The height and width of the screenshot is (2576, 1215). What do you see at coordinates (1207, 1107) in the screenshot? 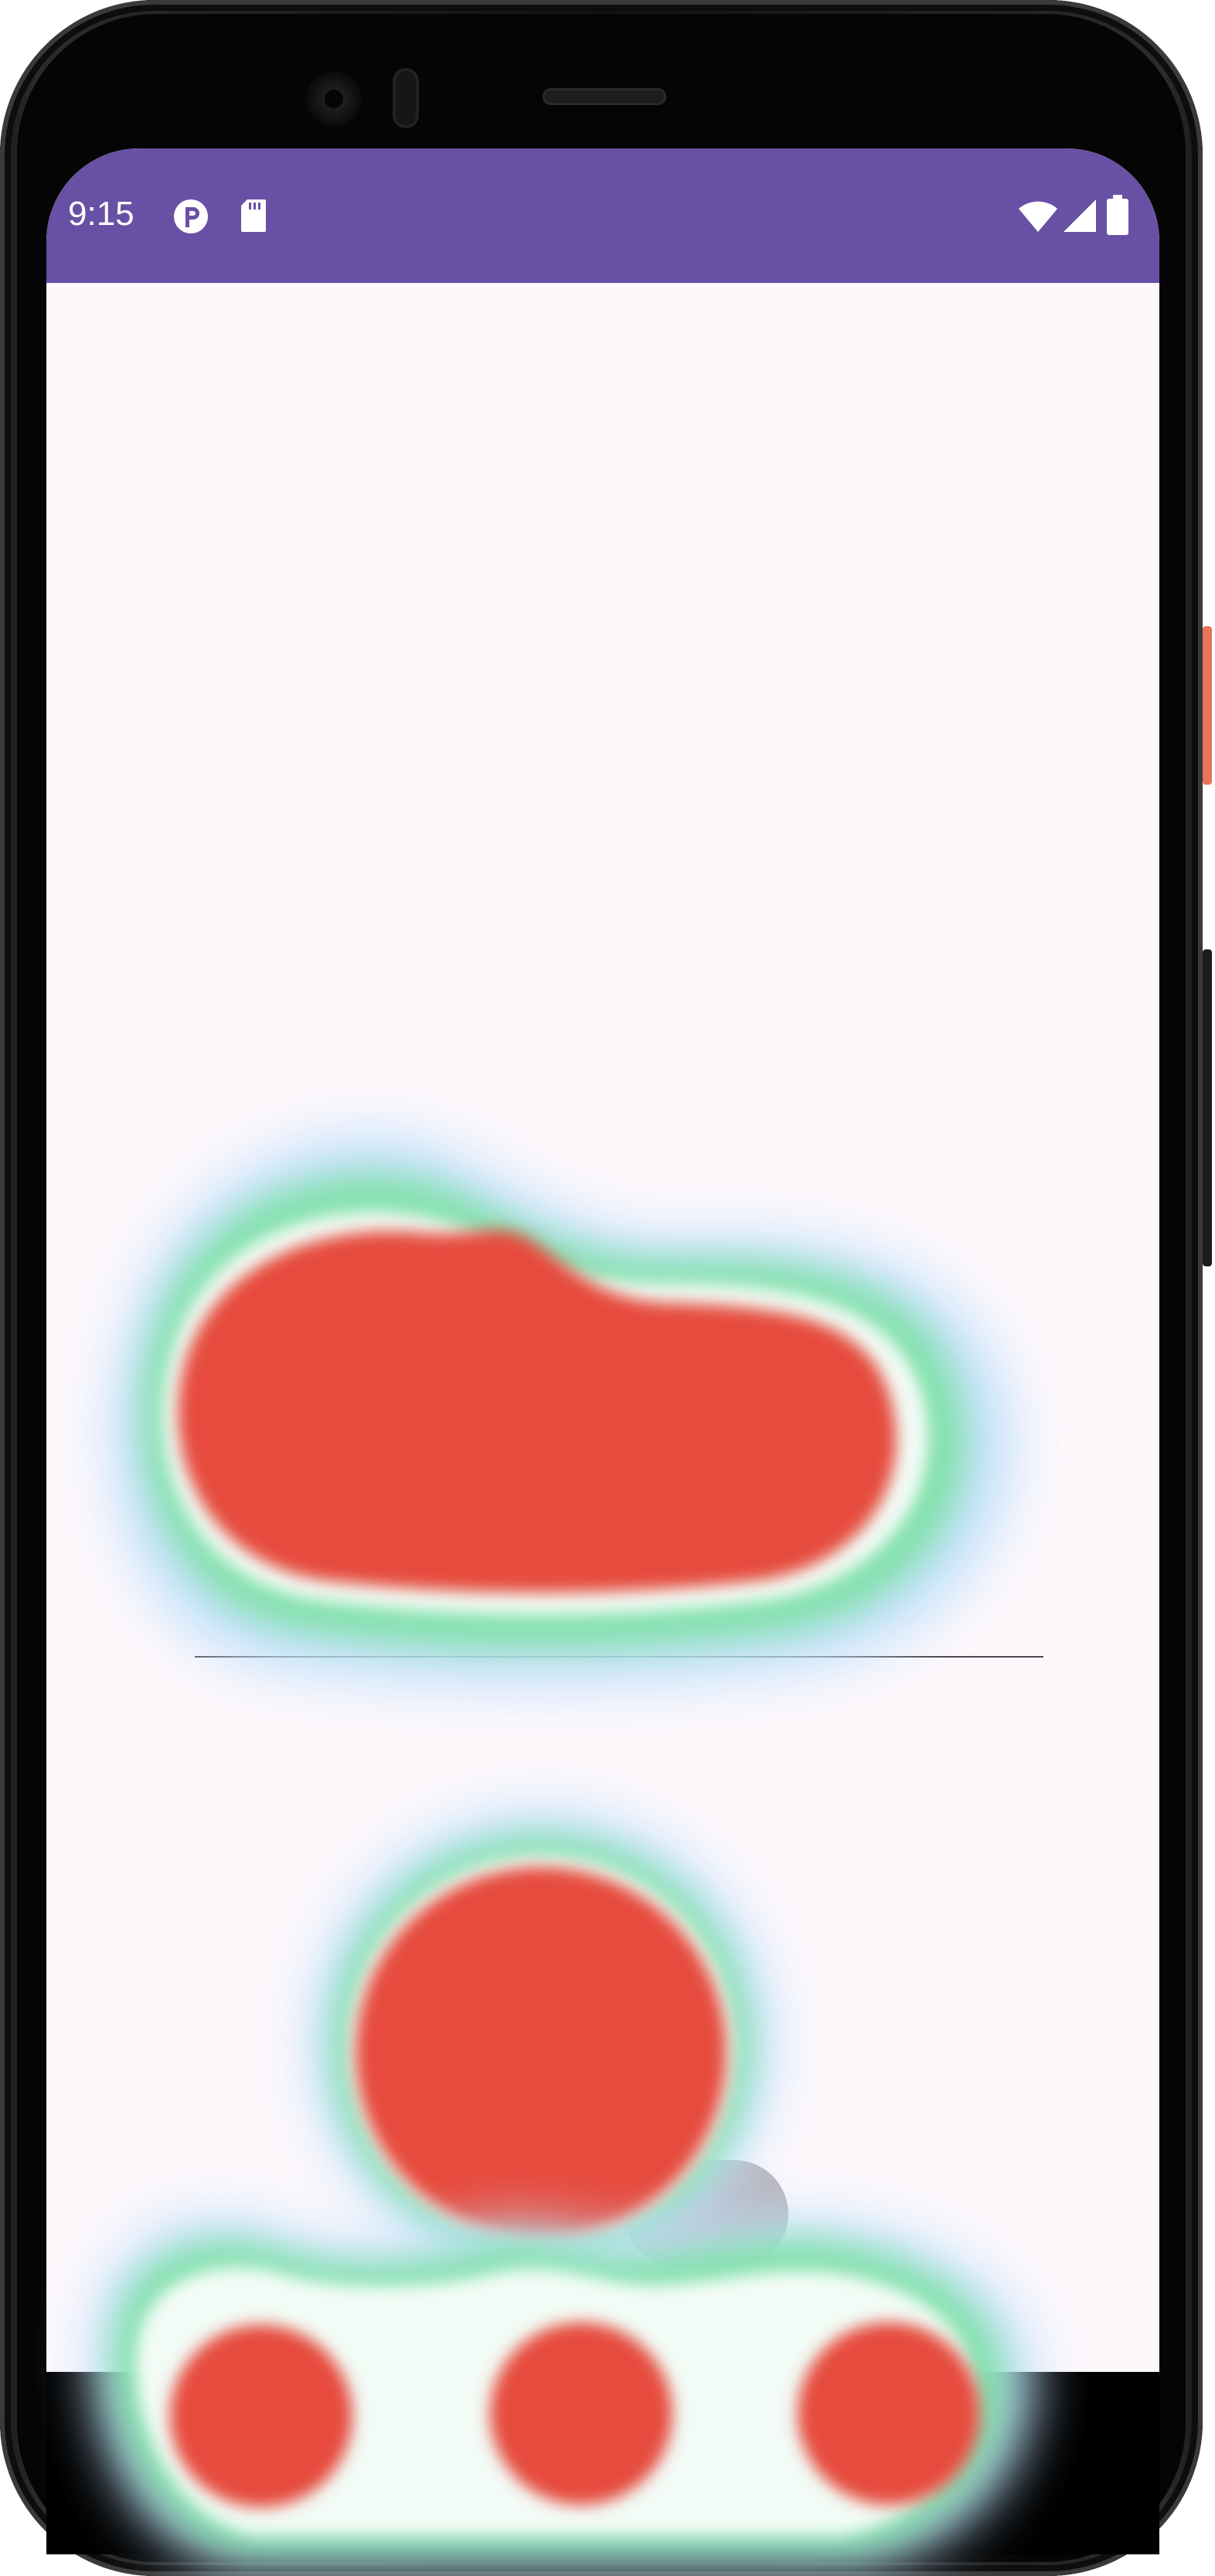
I see `volume-button` at bounding box center [1207, 1107].